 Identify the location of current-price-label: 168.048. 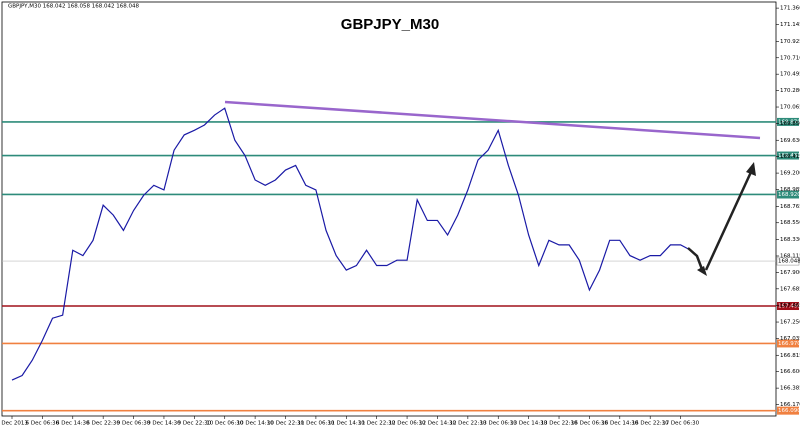
(789, 262).